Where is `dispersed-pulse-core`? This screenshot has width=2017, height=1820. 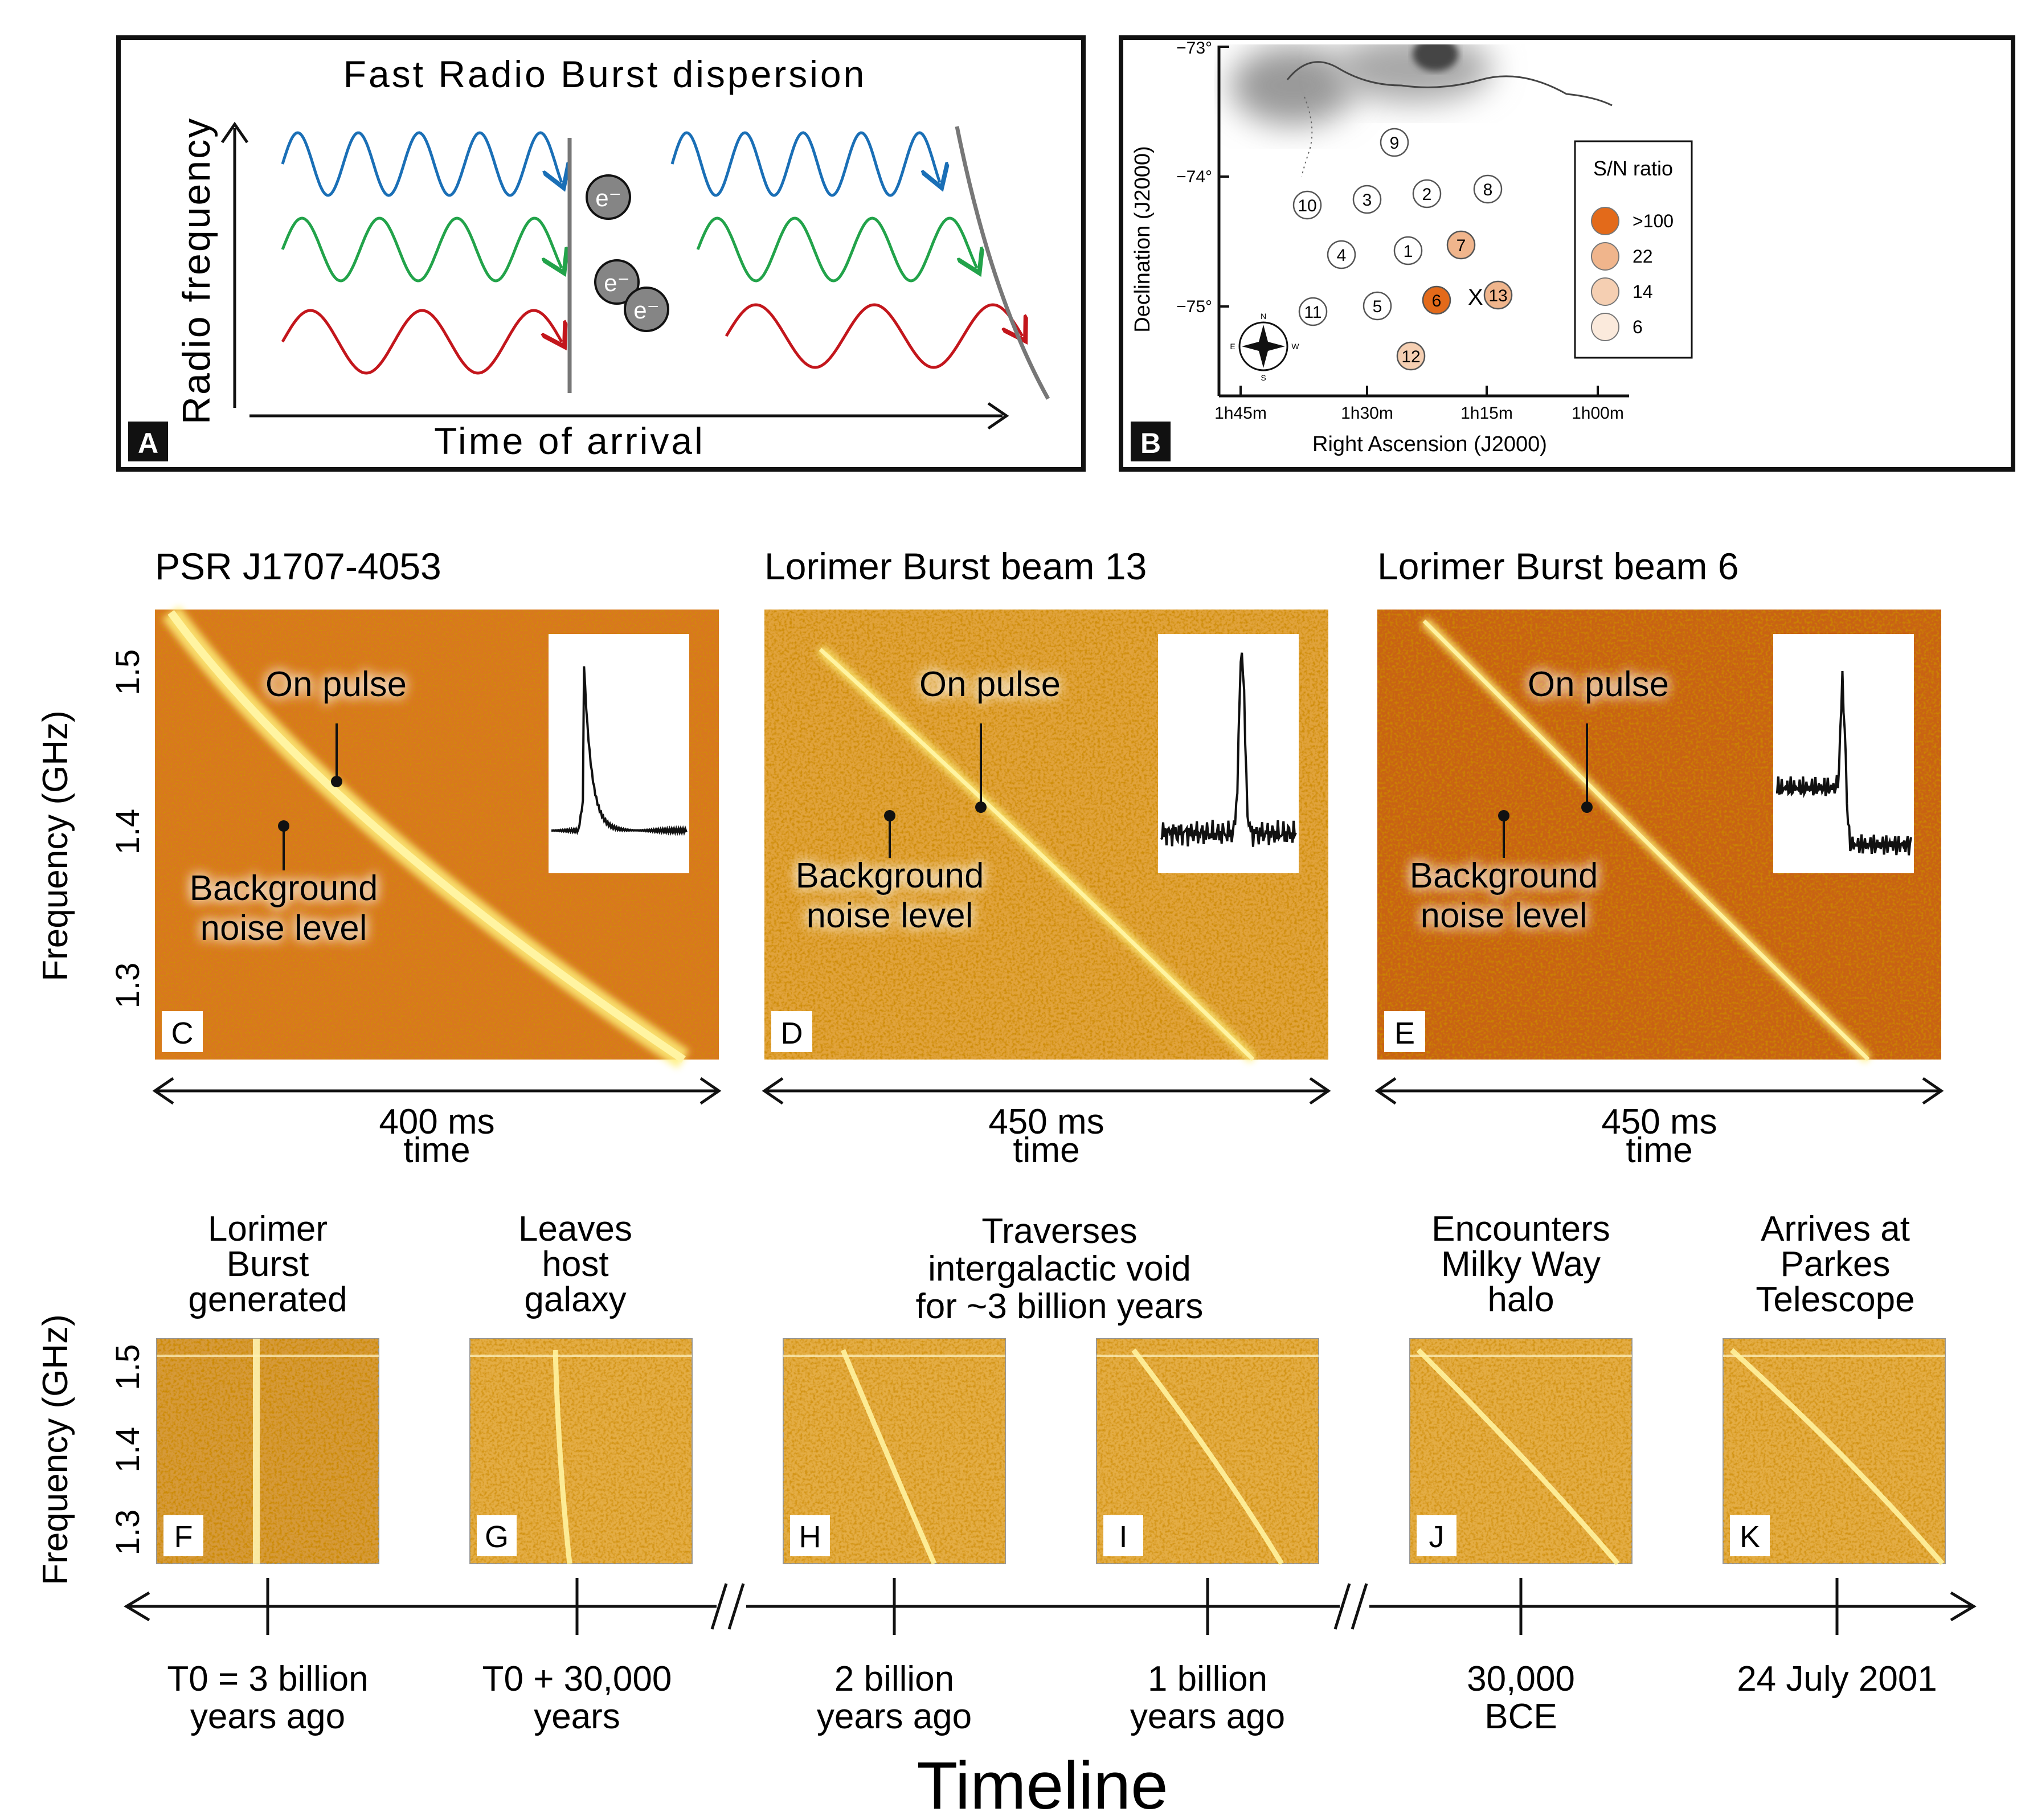 dispersed-pulse-core is located at coordinates (427, 836).